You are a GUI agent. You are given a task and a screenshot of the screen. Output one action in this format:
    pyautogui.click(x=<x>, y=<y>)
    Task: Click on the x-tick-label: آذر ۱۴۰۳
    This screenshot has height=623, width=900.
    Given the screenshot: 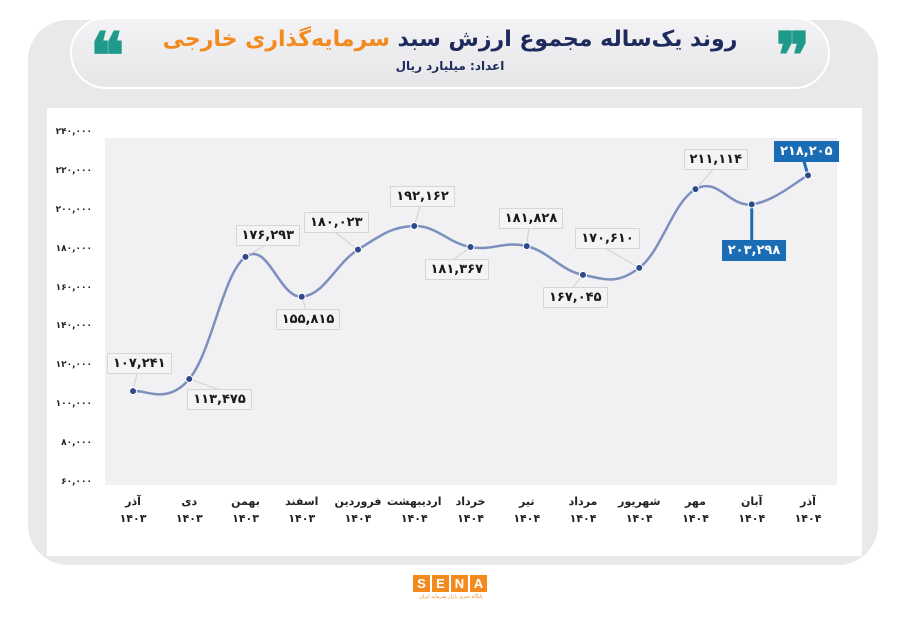 What is the action you would take?
    pyautogui.click(x=133, y=510)
    